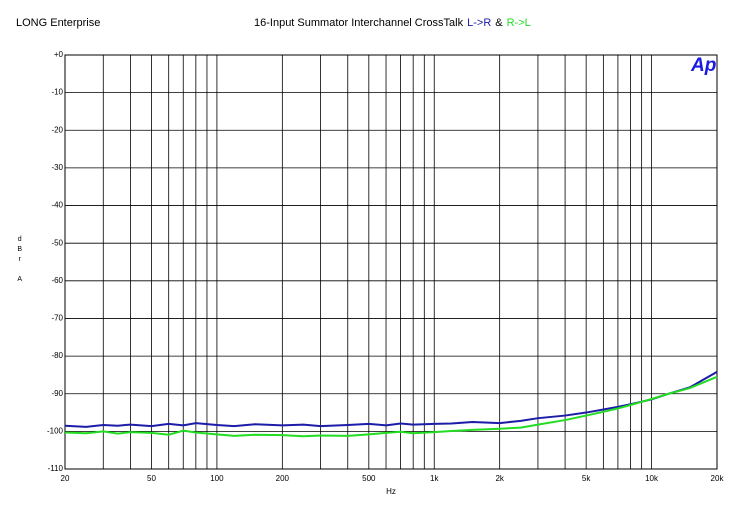  Describe the element at coordinates (57, 318) in the screenshot. I see `y-tick-label: -70` at that location.